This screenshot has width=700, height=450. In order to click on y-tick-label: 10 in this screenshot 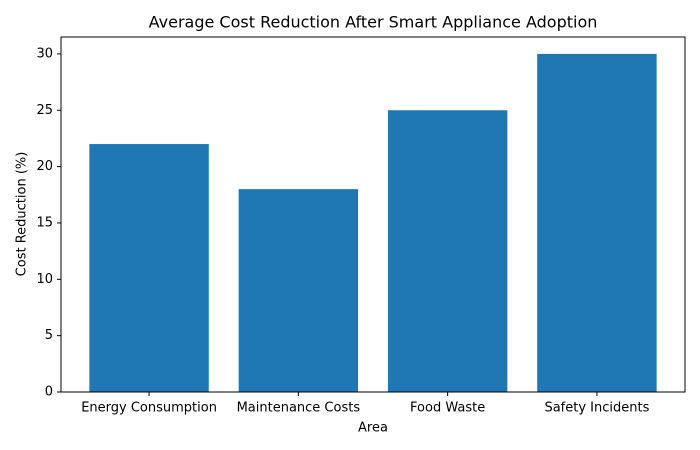, I will do `click(44, 279)`.